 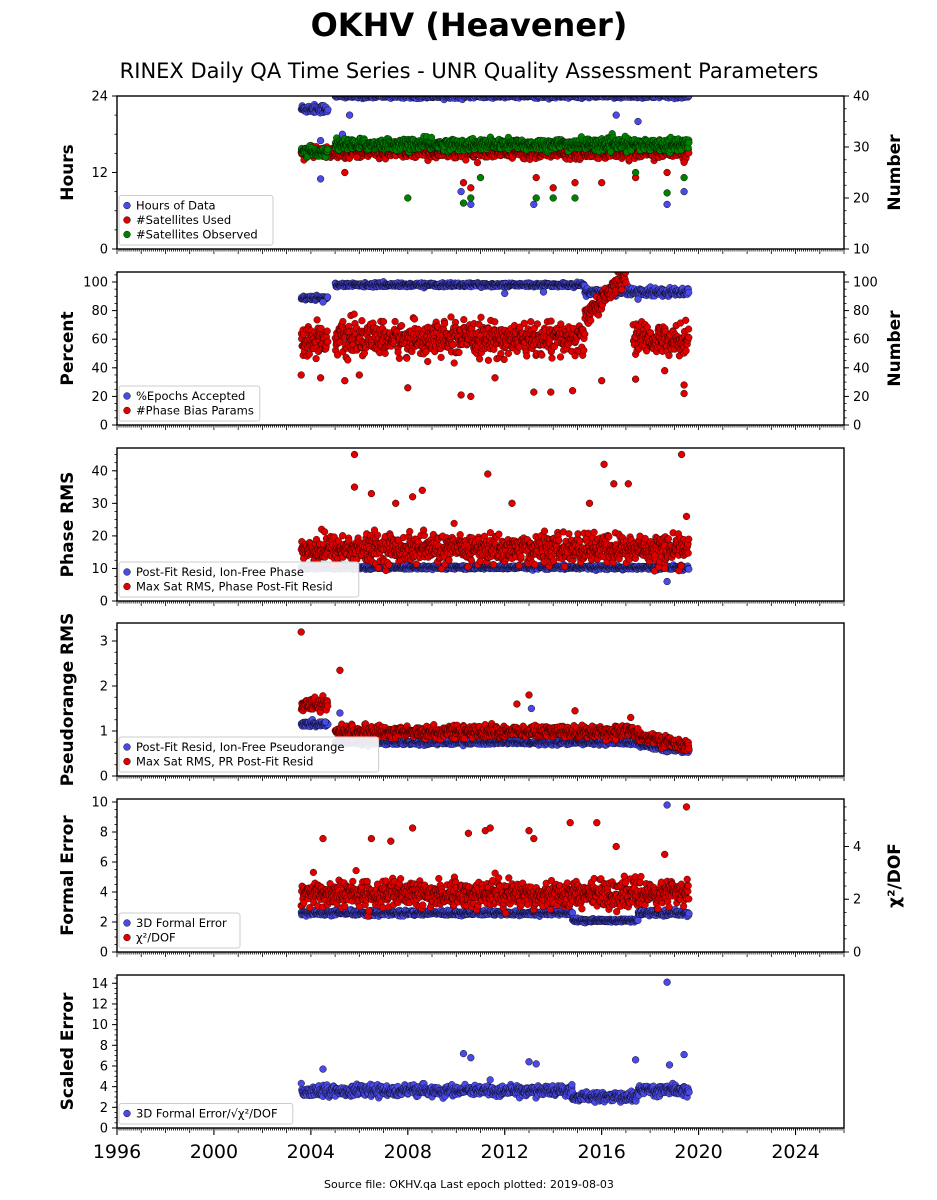 What do you see at coordinates (861, 199) in the screenshot?
I see `y-right-tick-label: 20` at bounding box center [861, 199].